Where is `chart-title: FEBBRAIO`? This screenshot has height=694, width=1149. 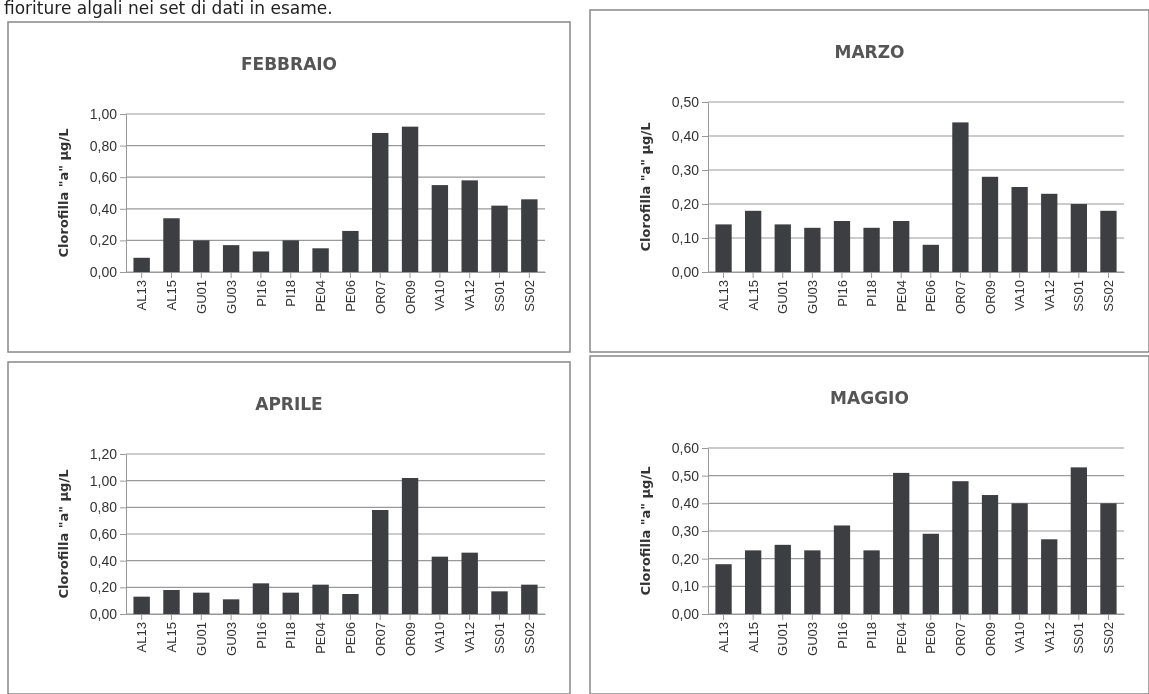
chart-title: FEBBRAIO is located at coordinates (289, 64).